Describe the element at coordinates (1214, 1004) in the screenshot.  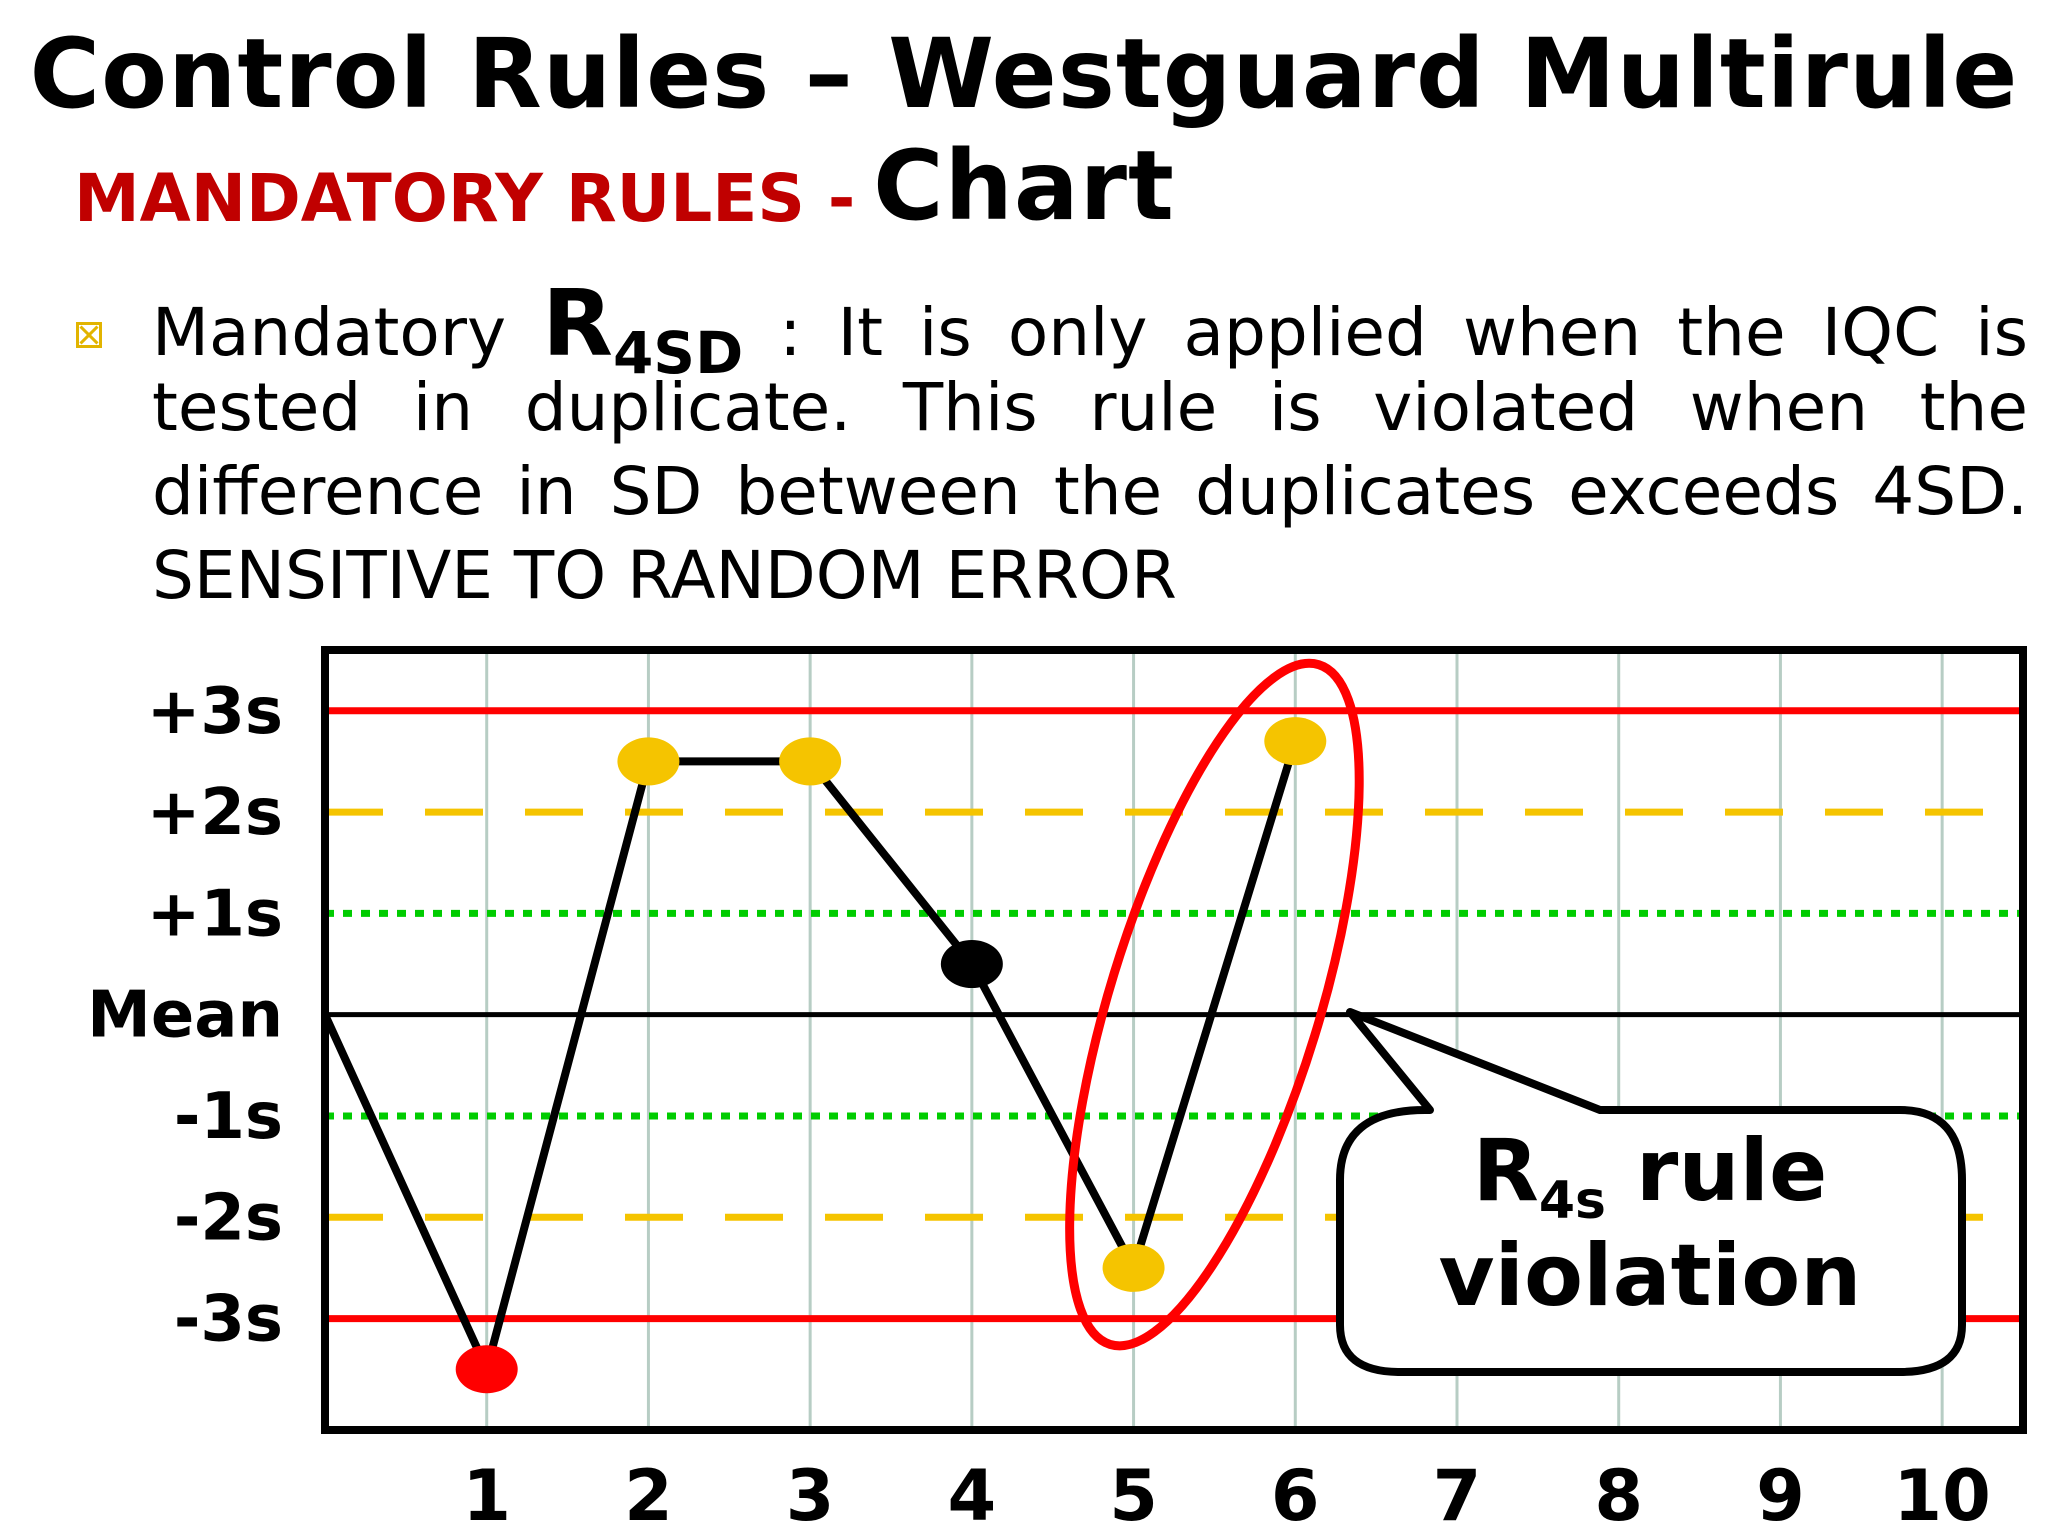
I see `violation-highlight` at that location.